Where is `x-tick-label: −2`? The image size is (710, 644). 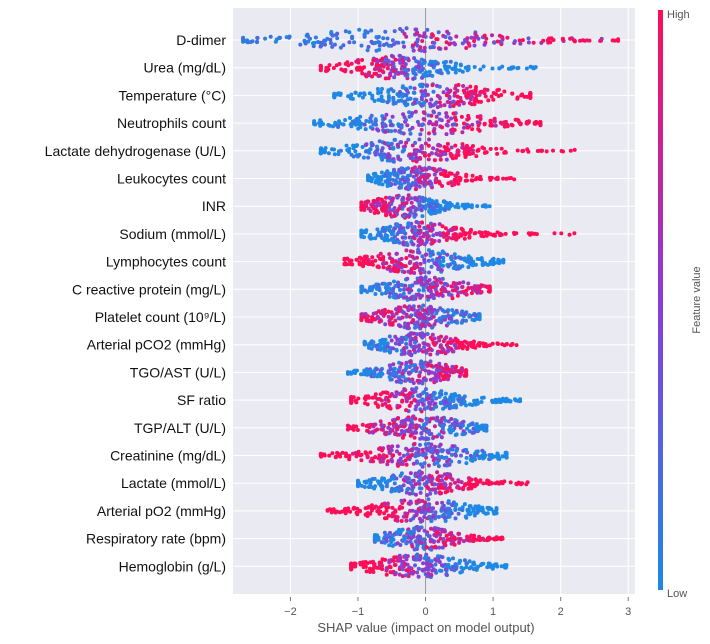
x-tick-label: −2 is located at coordinates (290, 612).